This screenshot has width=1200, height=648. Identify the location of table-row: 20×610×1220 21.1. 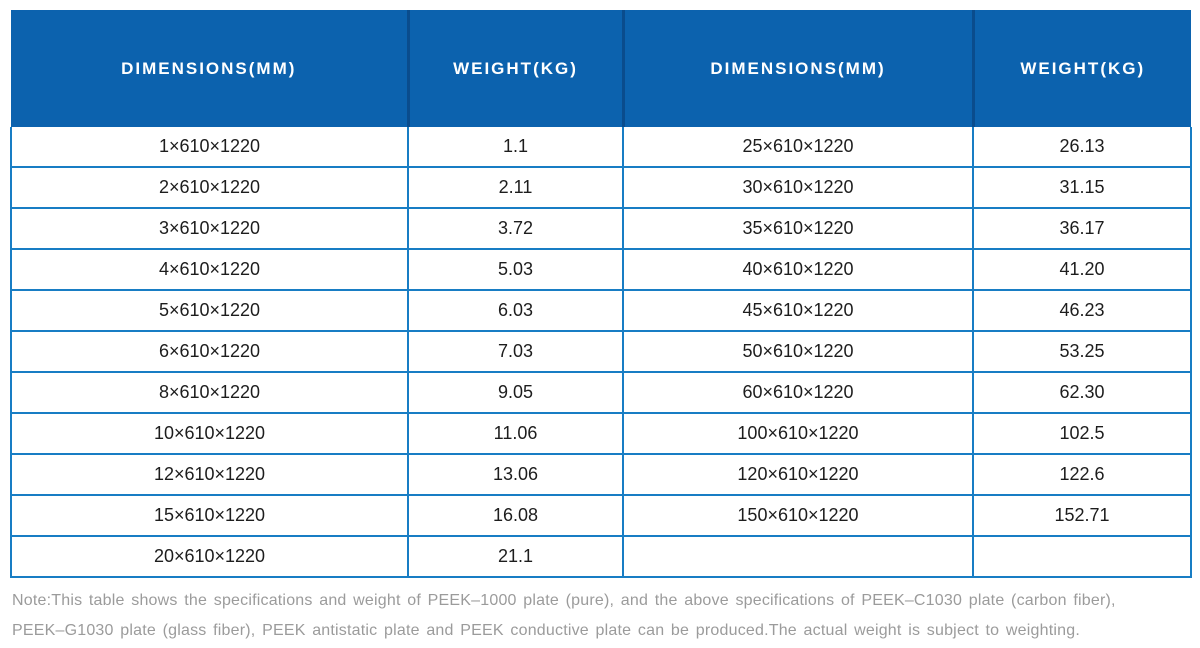
(601, 556).